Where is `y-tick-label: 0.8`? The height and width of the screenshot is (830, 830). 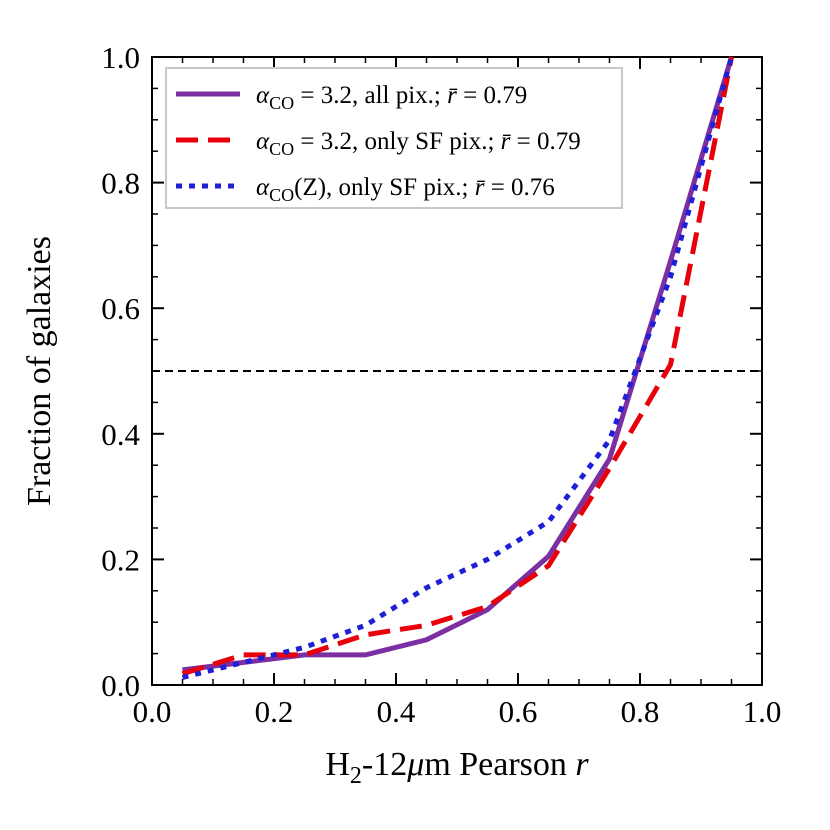
y-tick-label: 0.8 is located at coordinates (120, 183).